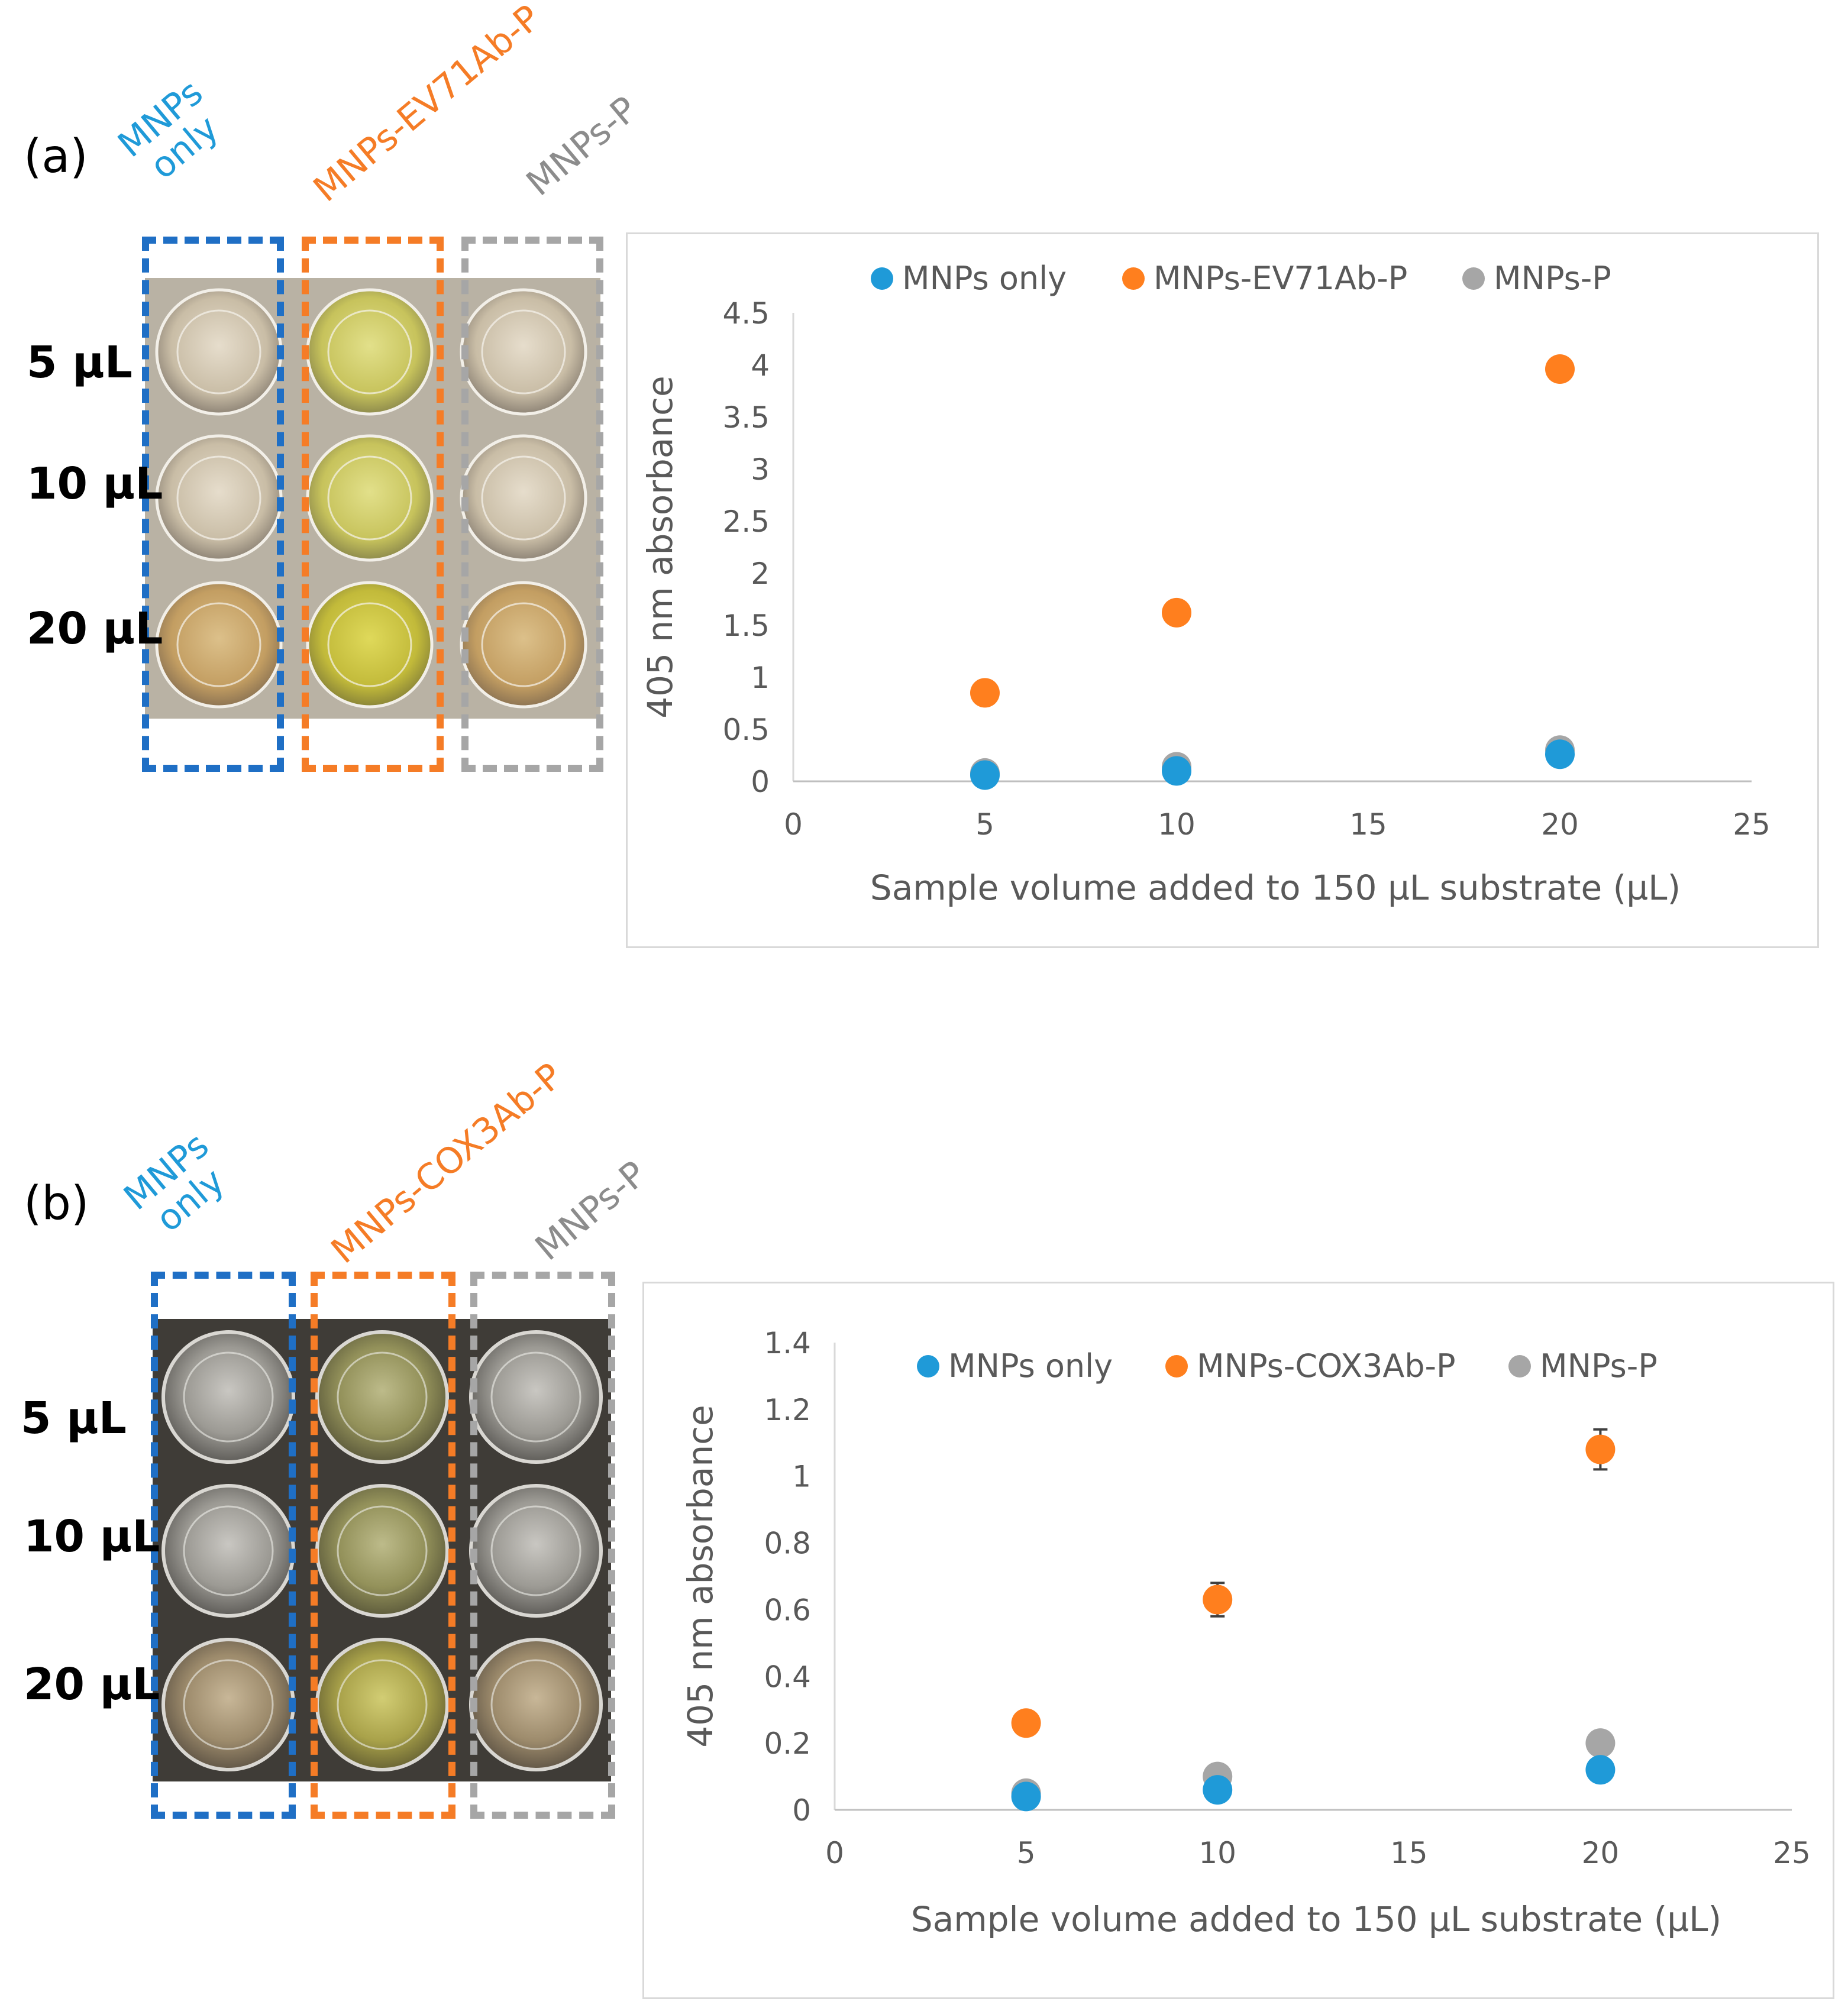 Image resolution: width=1848 pixels, height=2008 pixels. What do you see at coordinates (787, 1677) in the screenshot?
I see `y-tick-label: 0.4` at bounding box center [787, 1677].